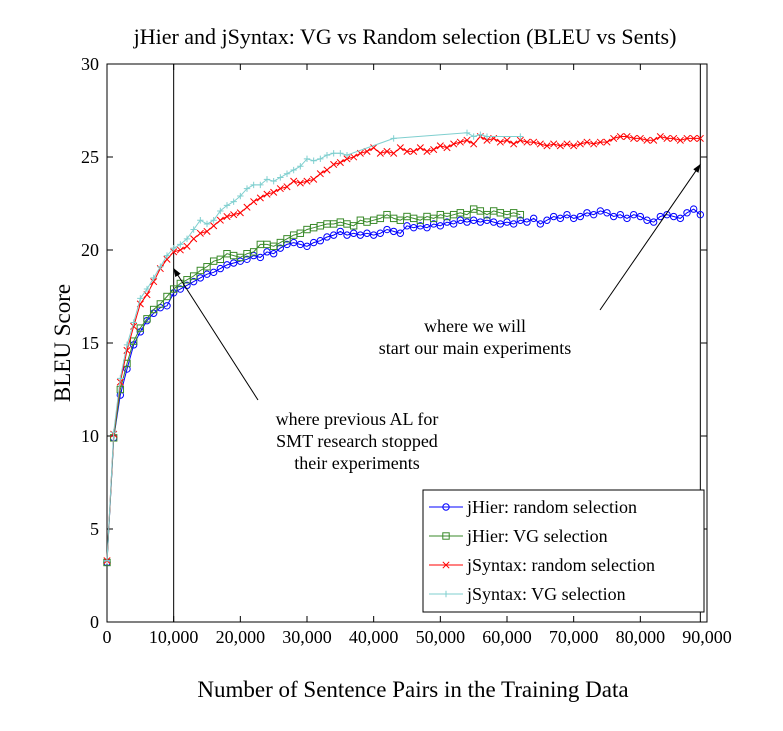 This screenshot has height=731, width=783. I want to click on legend-label: jHier: random selection, so click(551, 507).